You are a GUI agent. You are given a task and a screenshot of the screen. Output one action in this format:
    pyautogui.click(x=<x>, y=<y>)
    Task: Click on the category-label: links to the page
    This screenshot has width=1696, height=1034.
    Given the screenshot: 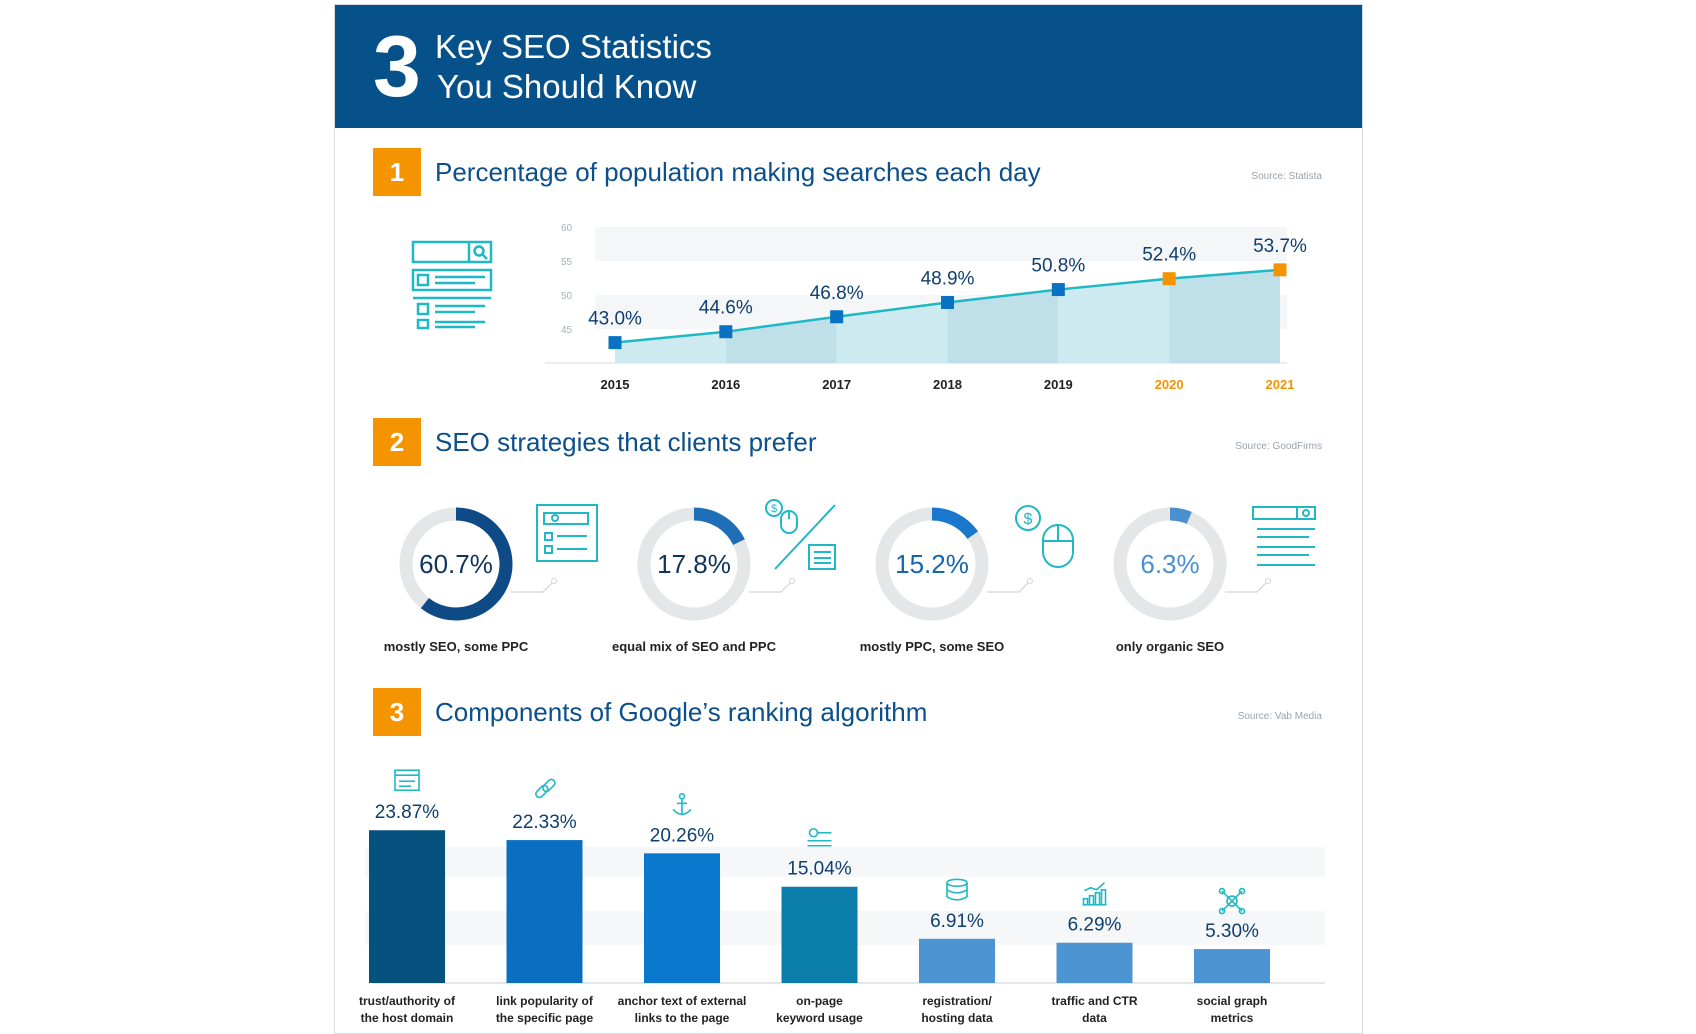 What is the action you would take?
    pyautogui.click(x=682, y=1018)
    